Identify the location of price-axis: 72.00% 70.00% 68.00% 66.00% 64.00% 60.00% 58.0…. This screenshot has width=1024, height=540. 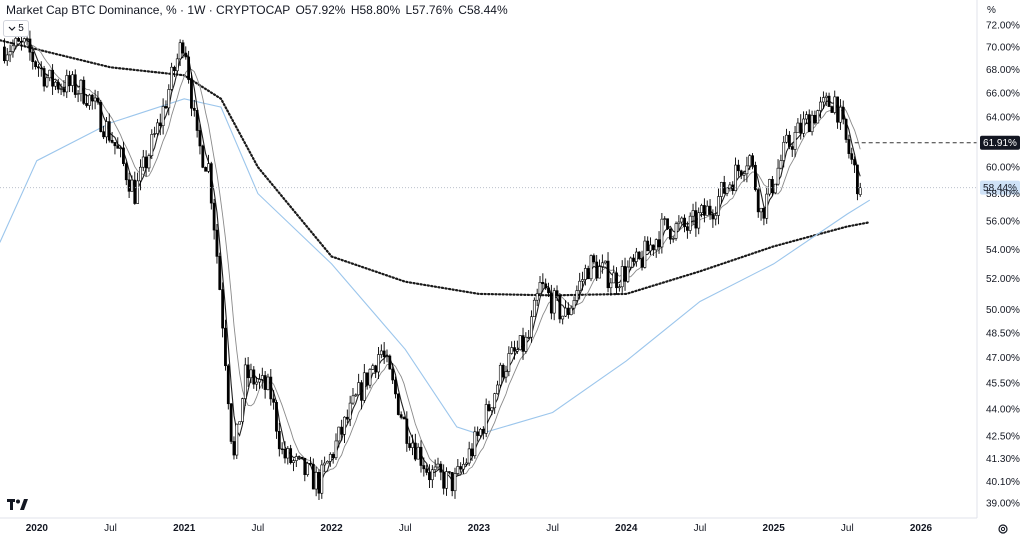
(1003, 265).